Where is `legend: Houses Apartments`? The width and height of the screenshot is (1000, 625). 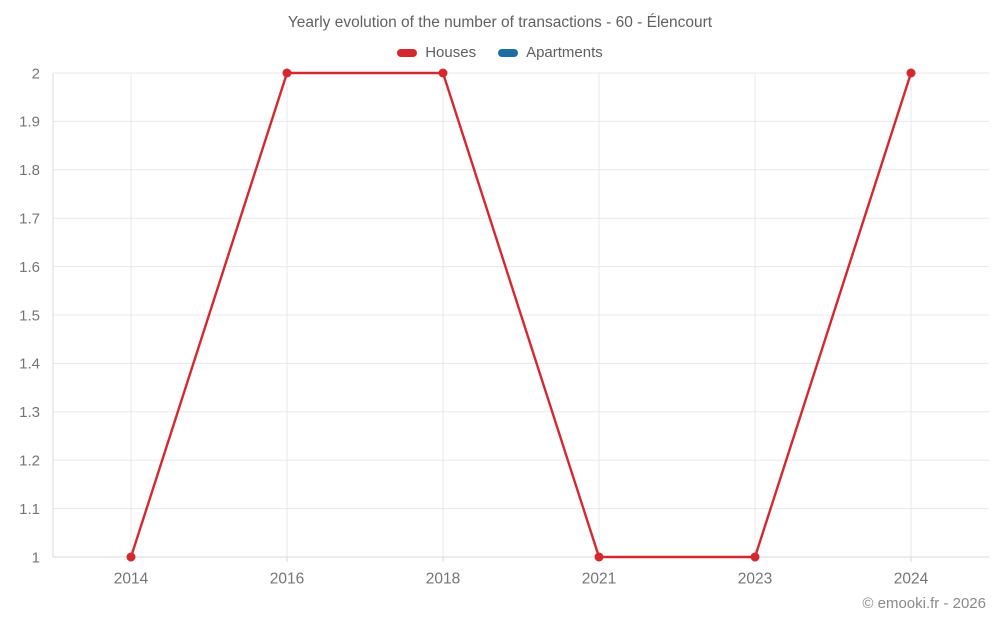
legend: Houses Apartments is located at coordinates (500, 52).